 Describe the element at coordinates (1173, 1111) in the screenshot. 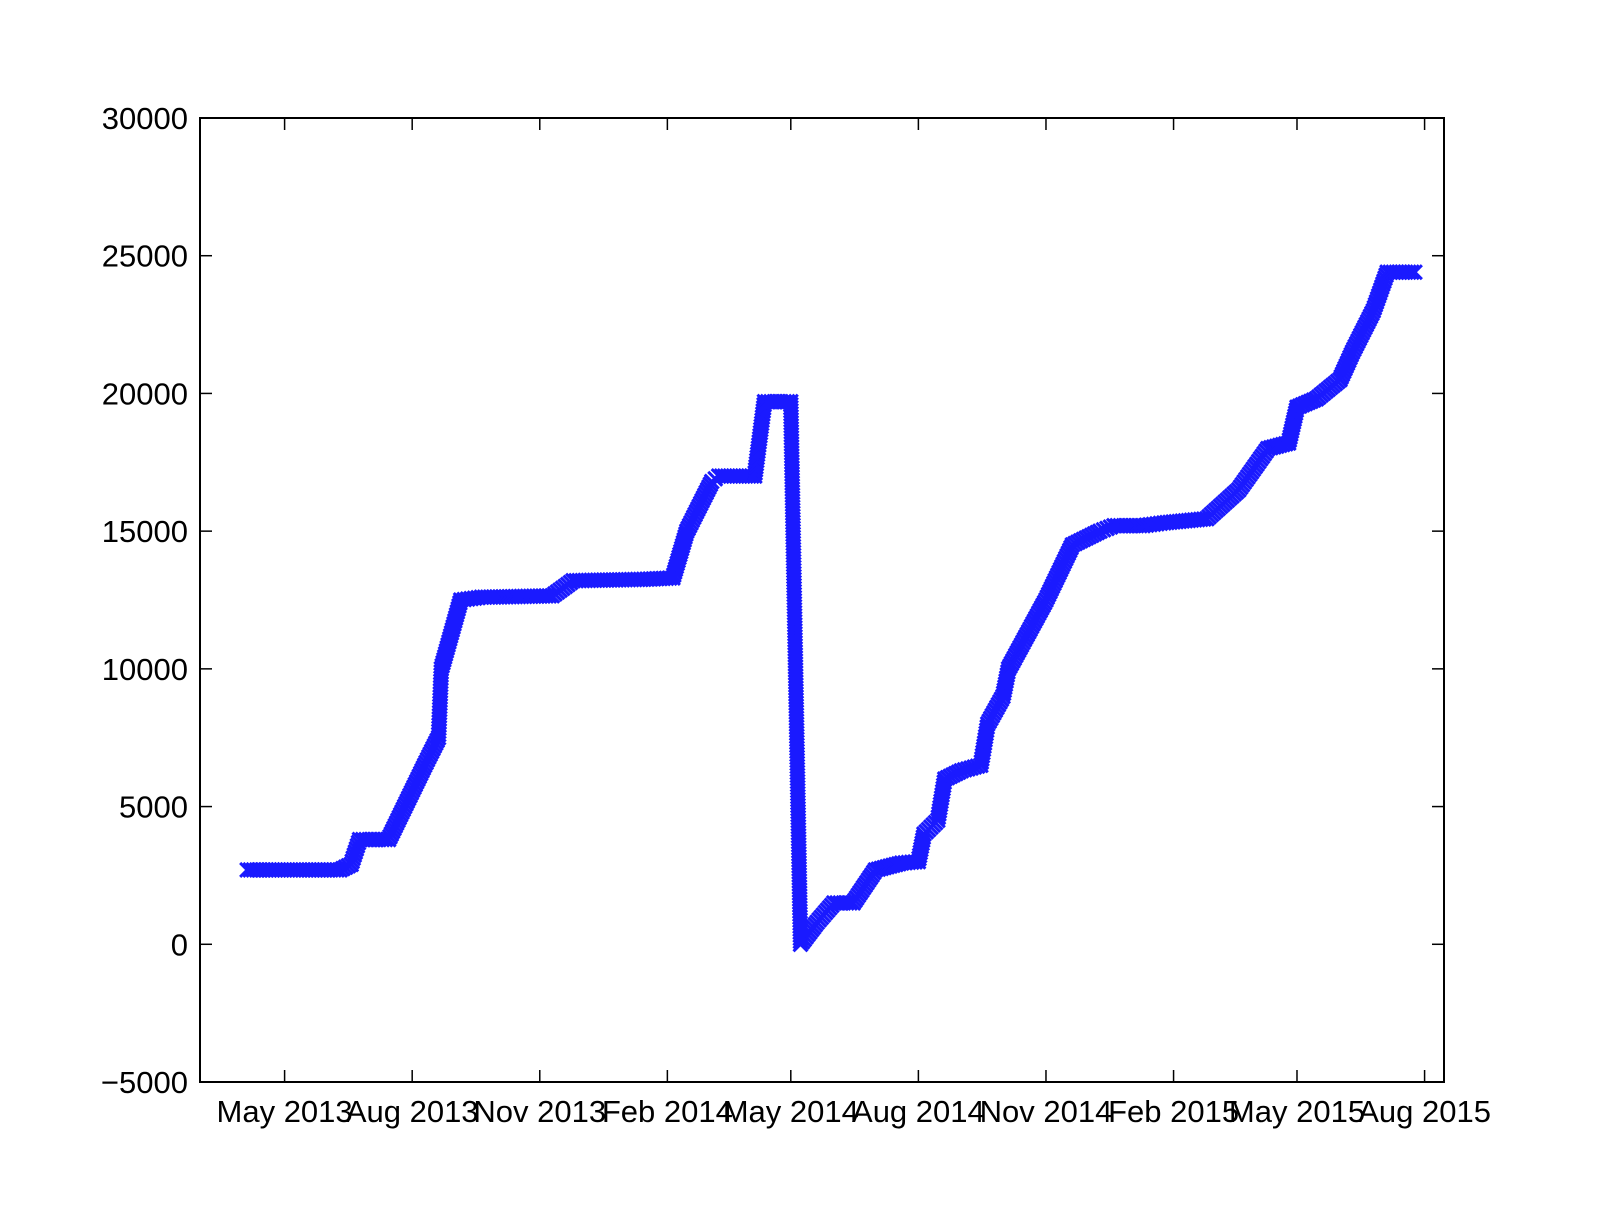

I see `x-tick-label: Feb 2015` at that location.